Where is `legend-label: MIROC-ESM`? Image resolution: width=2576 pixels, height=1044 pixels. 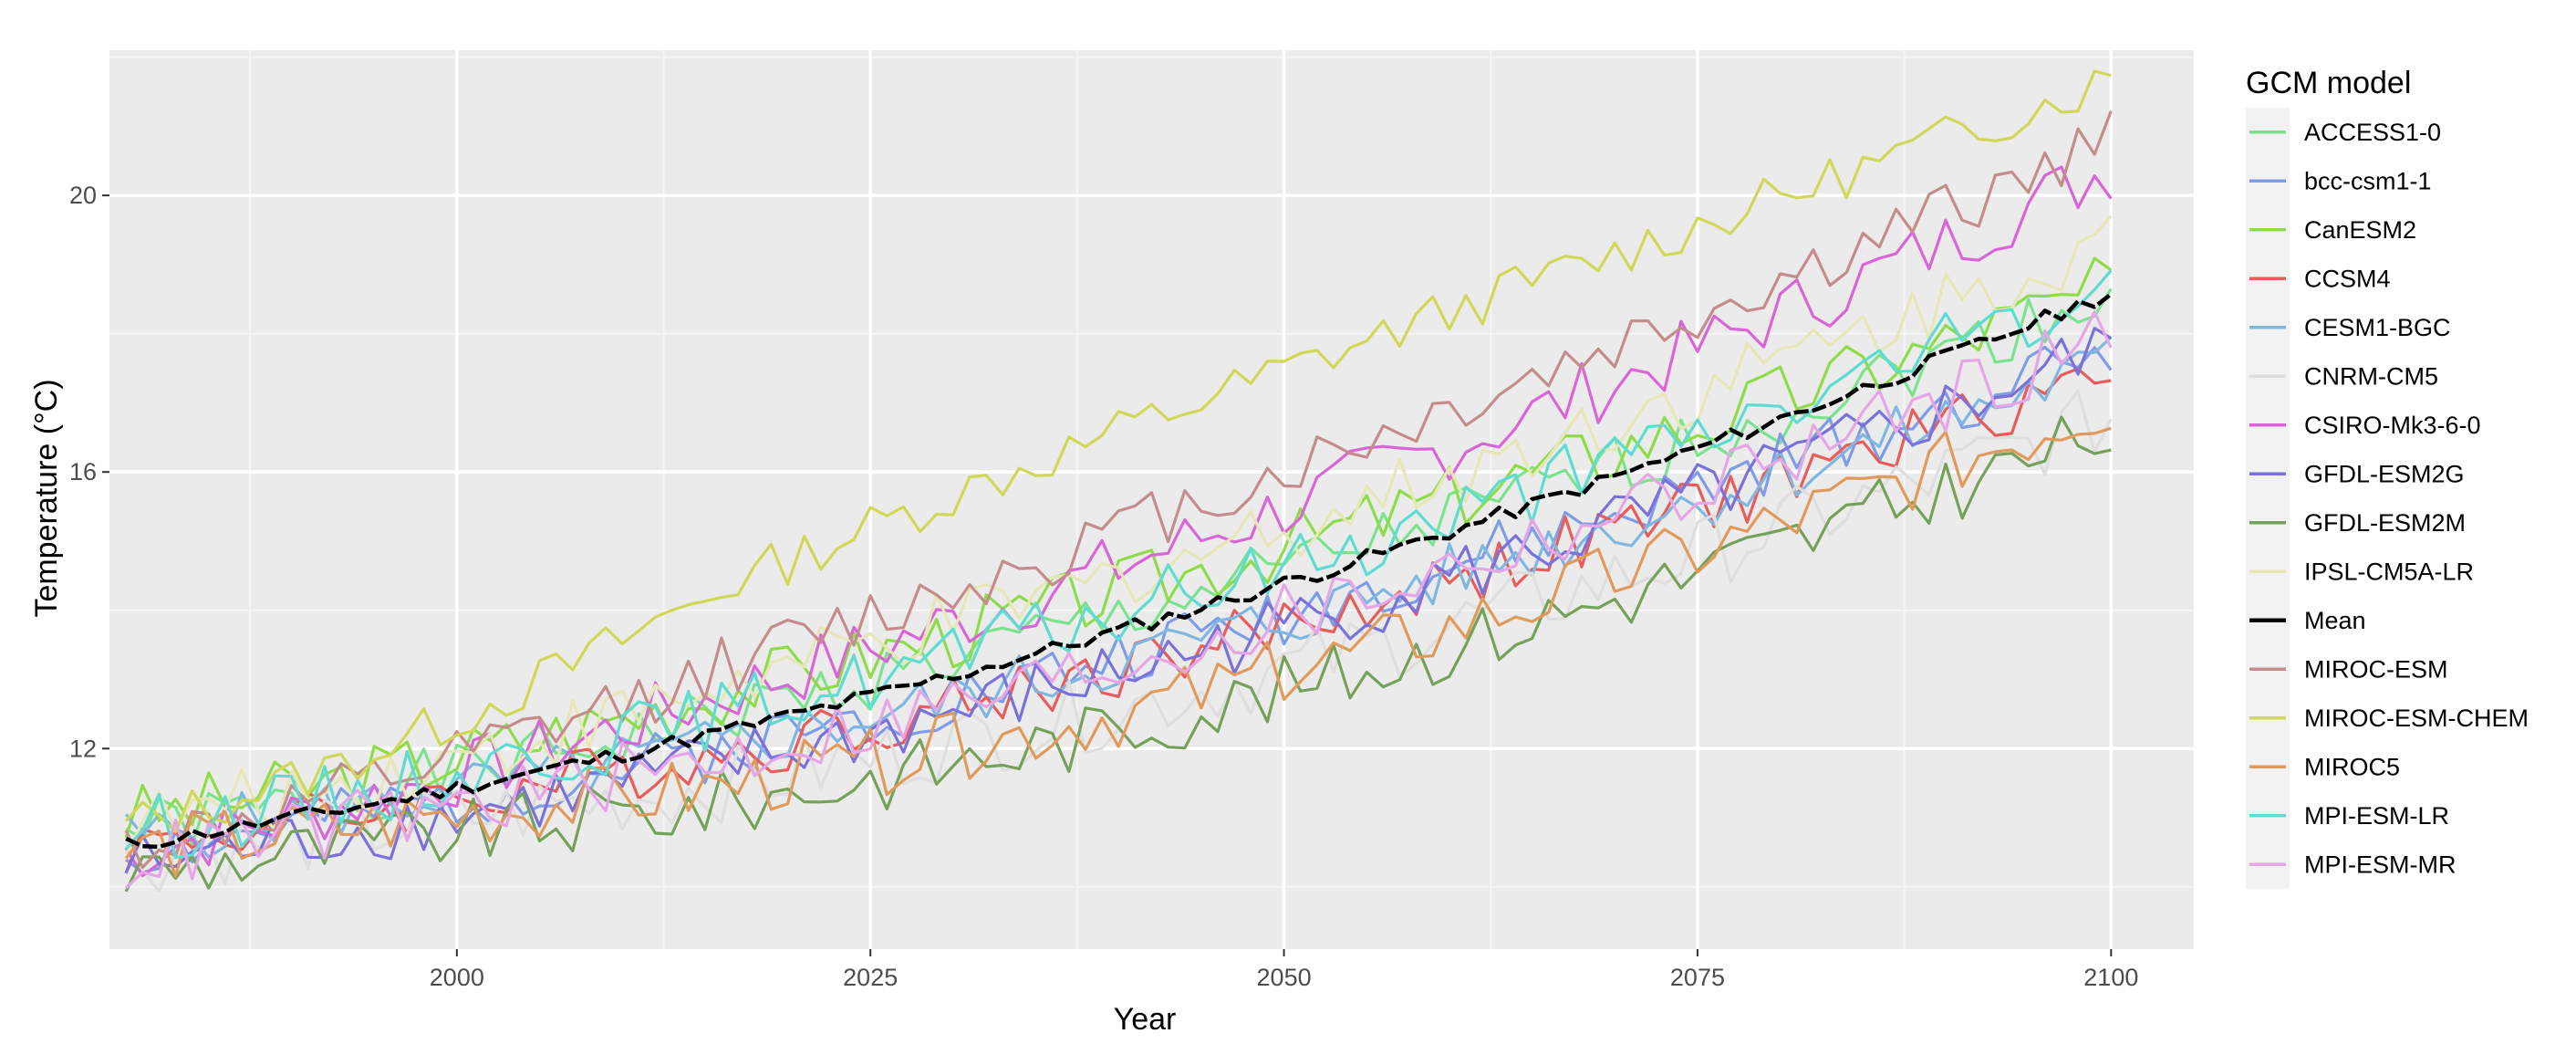 legend-label: MIROC-ESM is located at coordinates (2376, 669).